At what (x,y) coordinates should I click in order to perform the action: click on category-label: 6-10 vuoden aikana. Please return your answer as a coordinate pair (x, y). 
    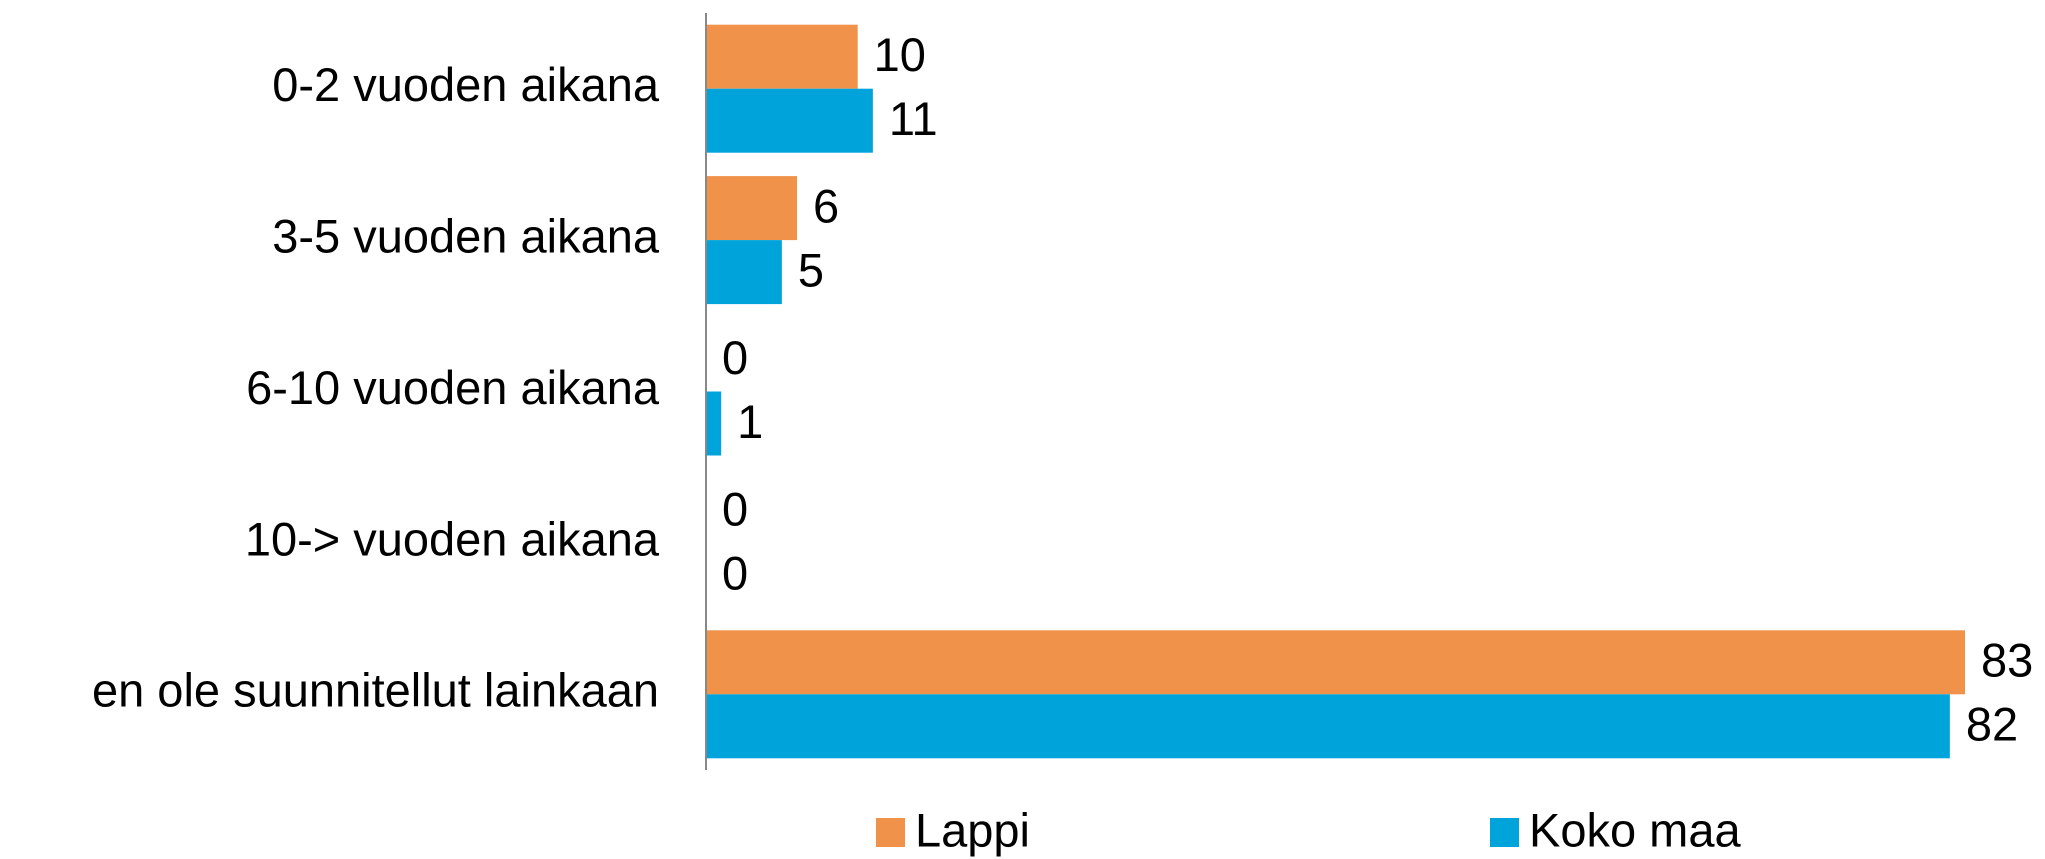
    Looking at the image, I should click on (453, 387).